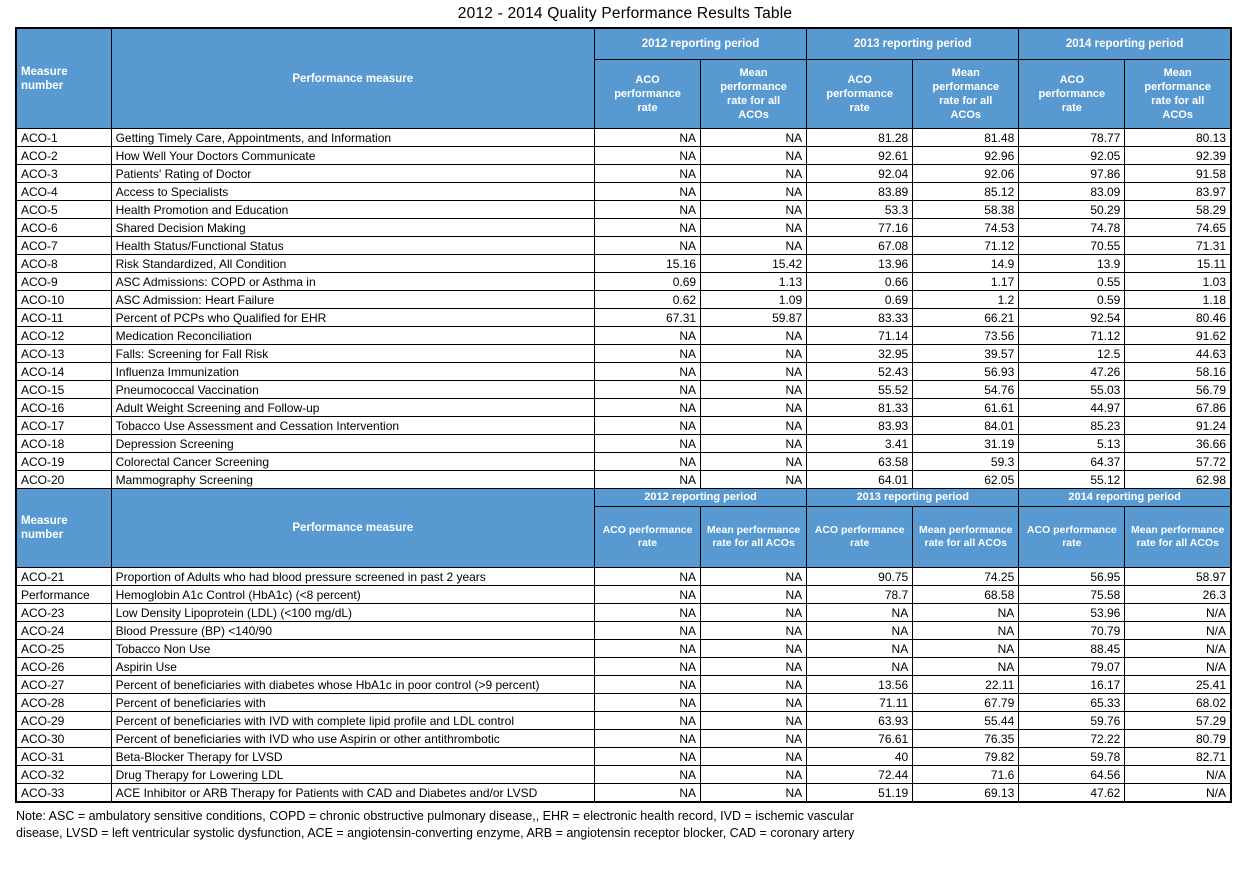 This screenshot has width=1250, height=876. I want to click on column-header-mean-rate-2013: Mean performance rate for all ACOs, so click(966, 94).